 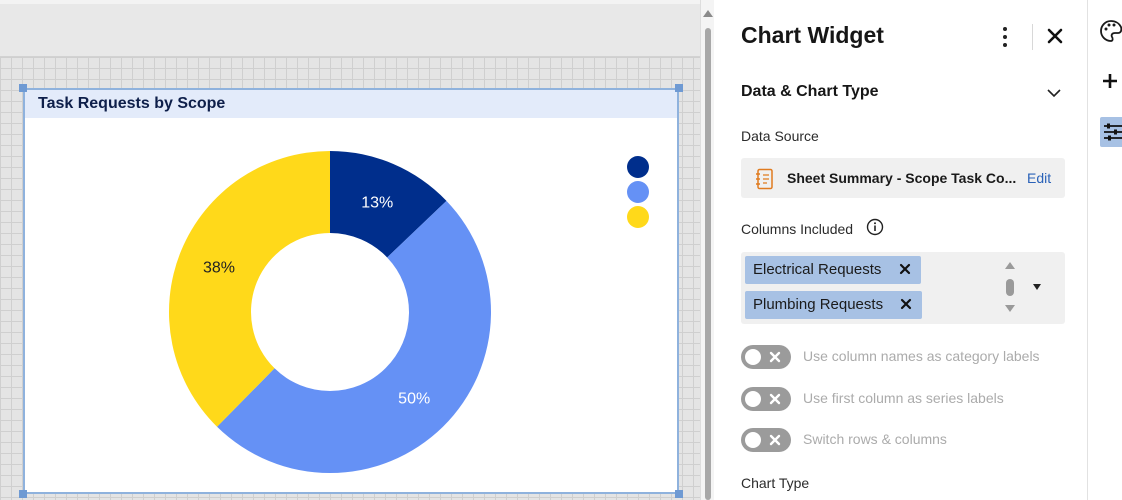 I want to click on sliders-icon, so click(x=1111, y=132).